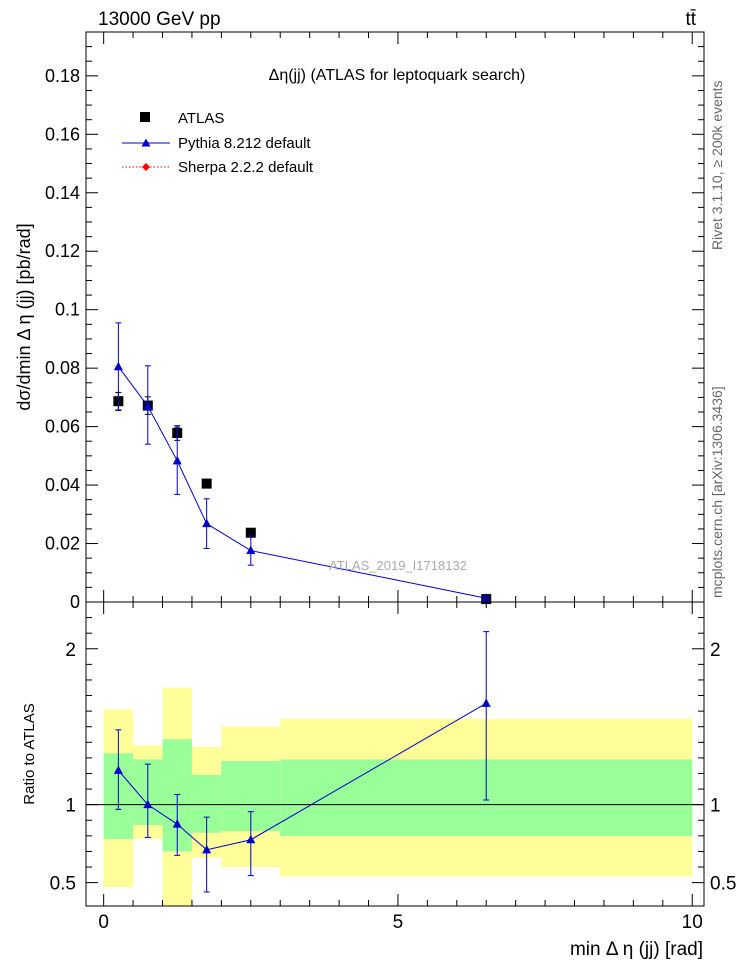 The height and width of the screenshot is (972, 746). I want to click on process-label: tt̄, so click(690, 19).